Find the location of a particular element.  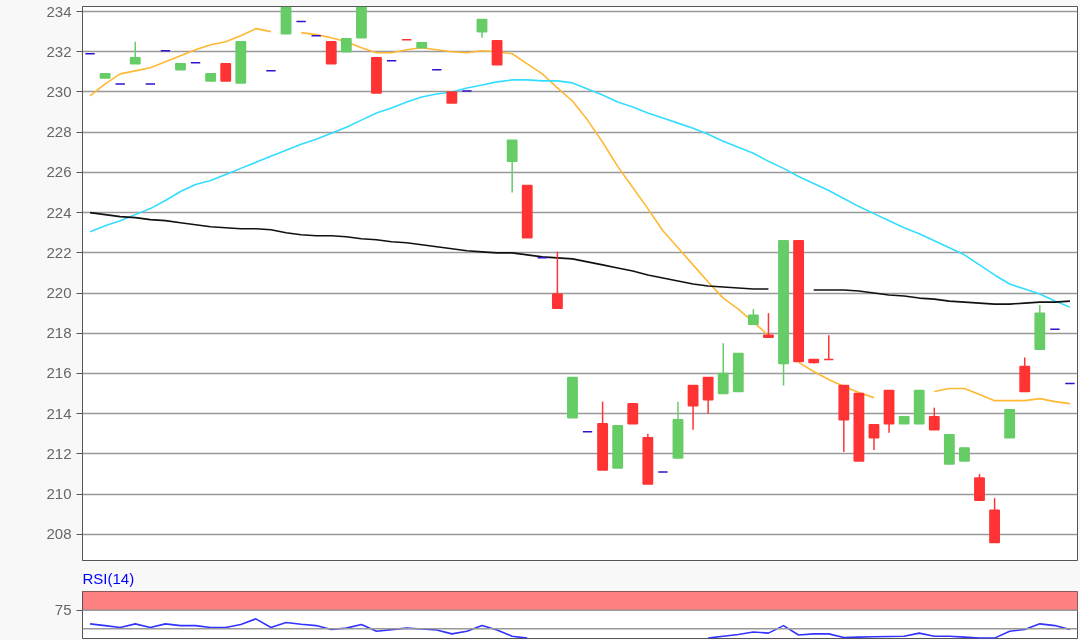

y-tick-label: 214 is located at coordinates (59, 413).